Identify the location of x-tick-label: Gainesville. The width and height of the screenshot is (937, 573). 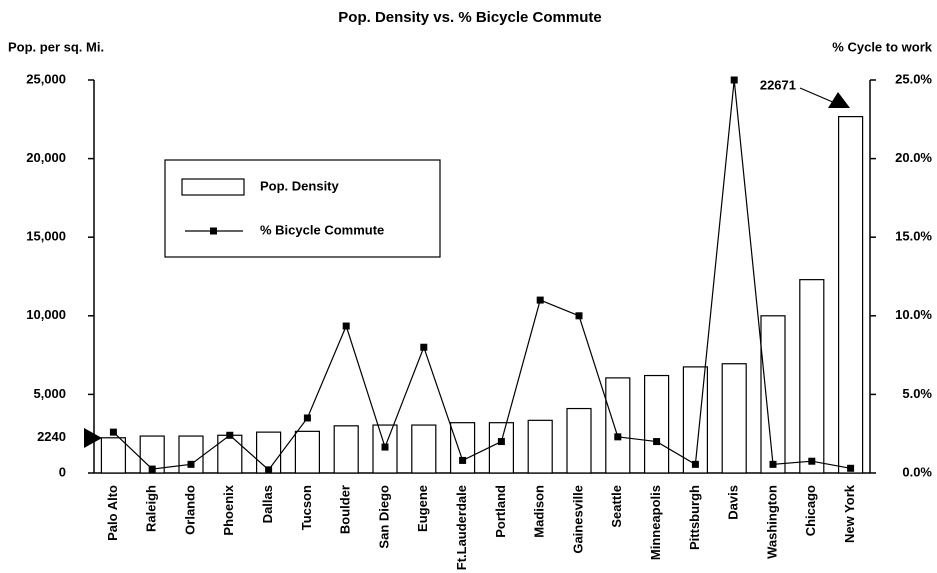
(577, 519).